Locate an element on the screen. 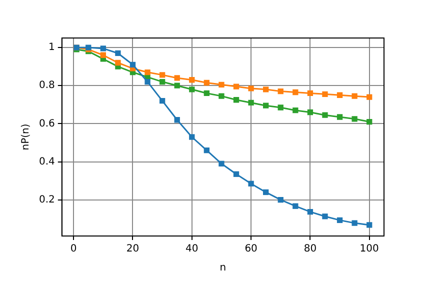  y-tick-label: 0.8 is located at coordinates (46, 86).